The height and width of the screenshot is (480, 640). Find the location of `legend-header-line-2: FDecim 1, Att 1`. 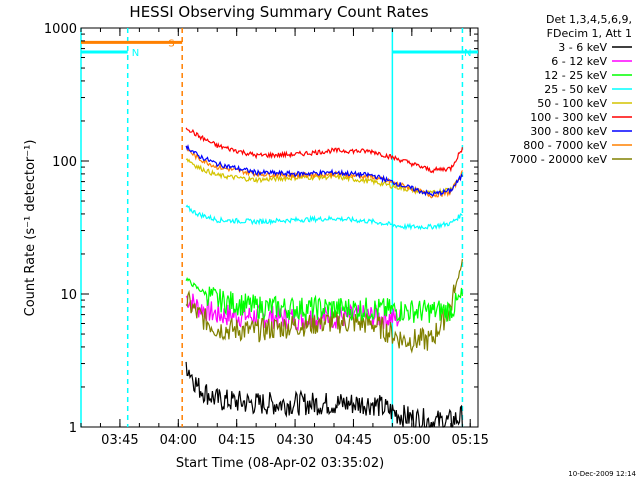

legend-header-line-2: FDecim 1, Att 1 is located at coordinates (589, 33).